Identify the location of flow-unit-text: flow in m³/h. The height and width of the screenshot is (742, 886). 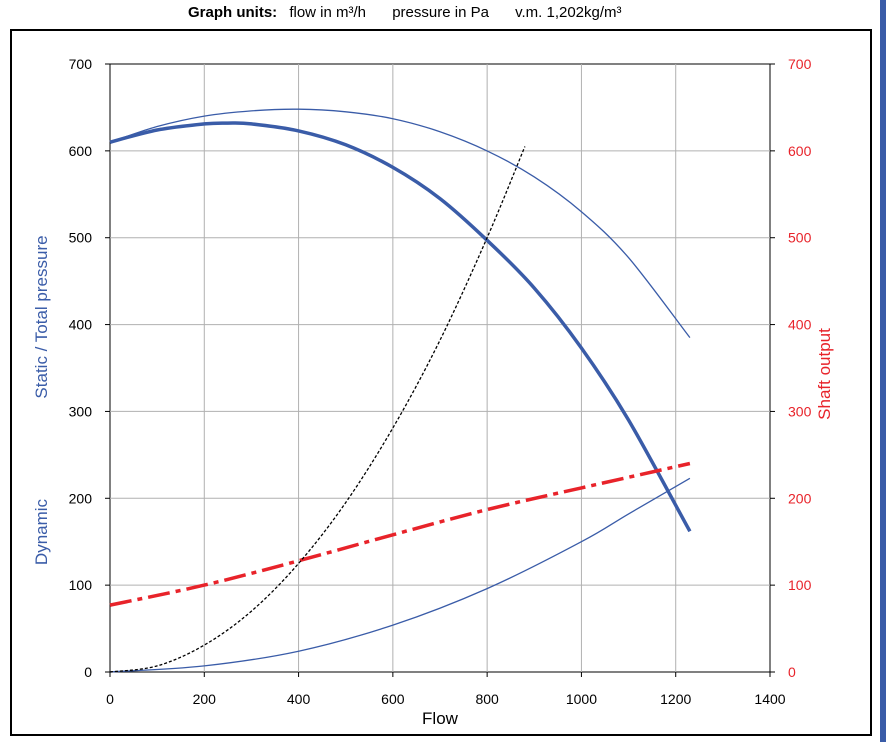
(328, 12).